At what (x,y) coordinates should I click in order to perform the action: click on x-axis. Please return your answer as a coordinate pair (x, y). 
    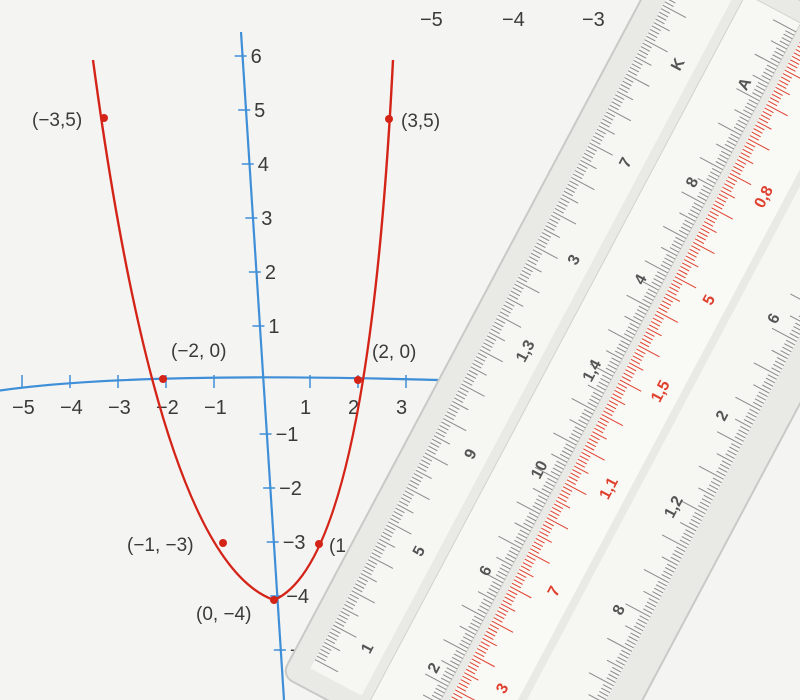
    Looking at the image, I should click on (235, 384).